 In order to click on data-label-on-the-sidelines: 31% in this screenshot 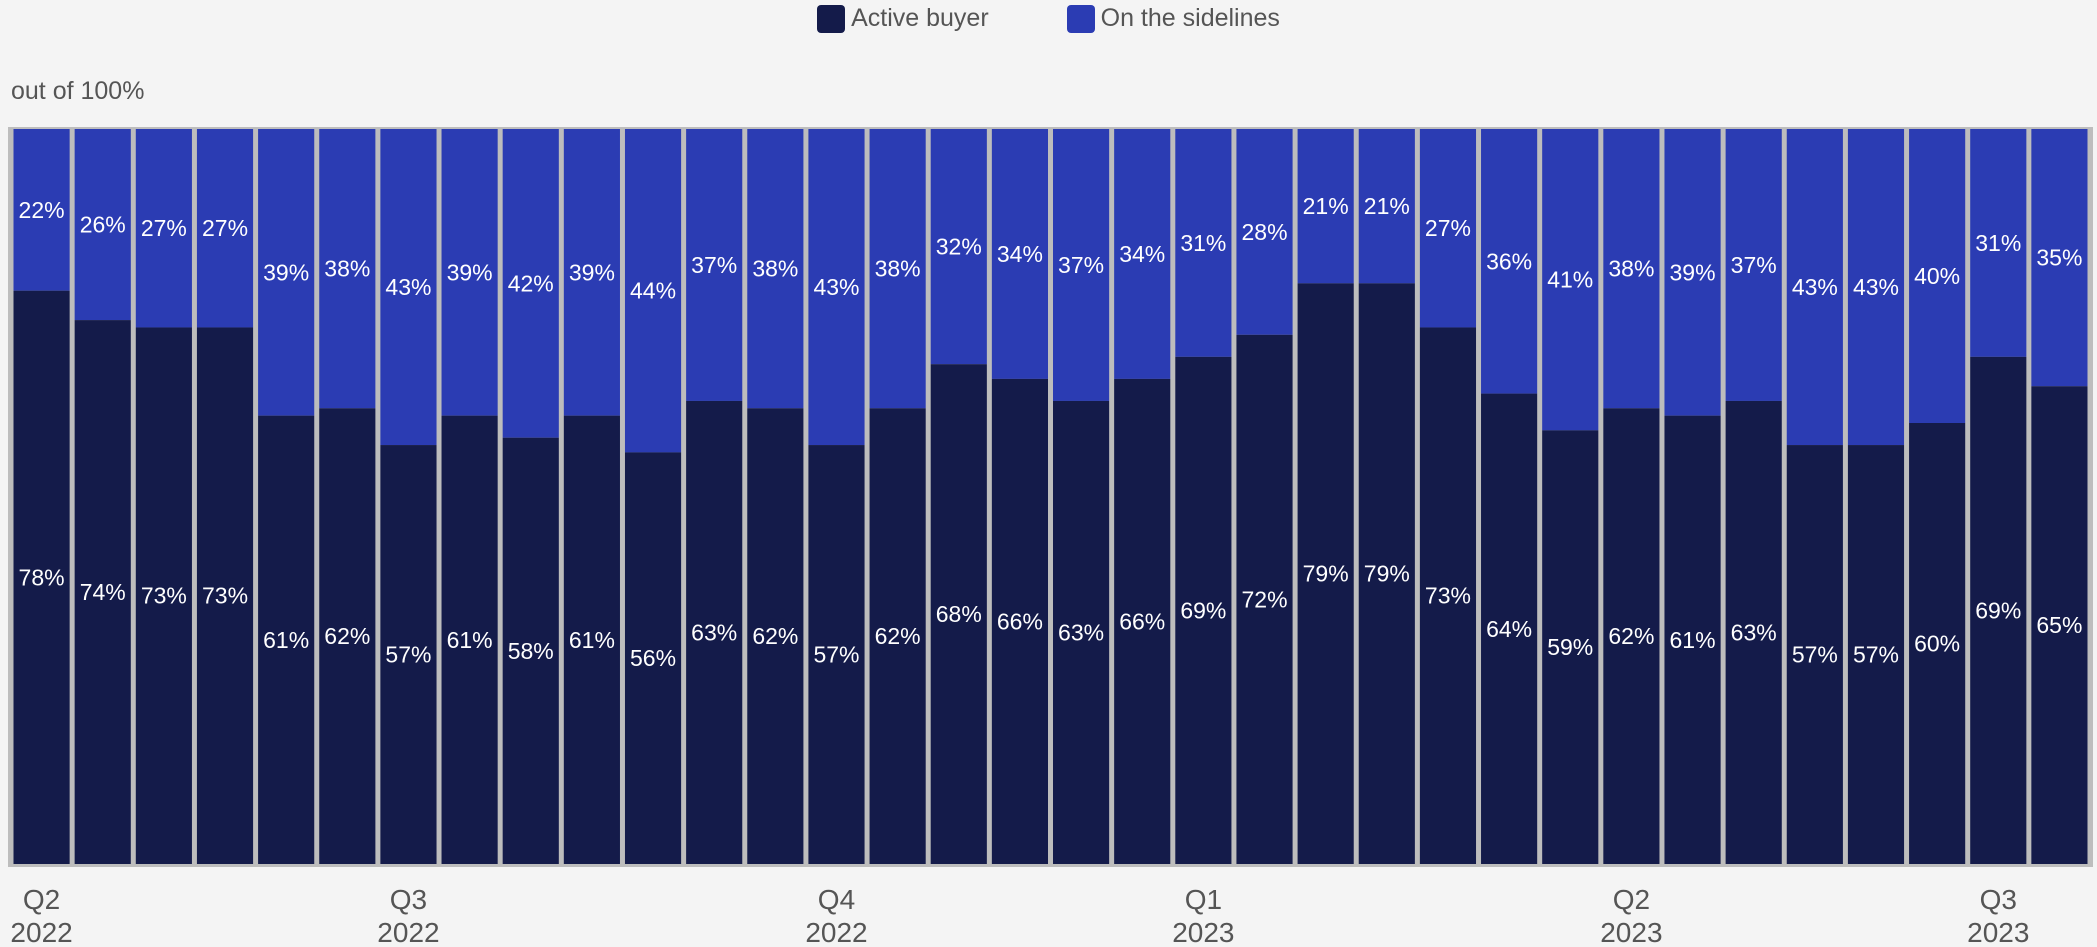, I will do `click(1998, 243)`.